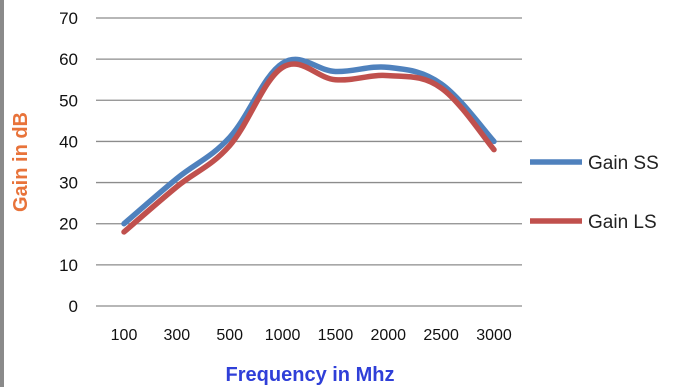 The height and width of the screenshot is (387, 683). Describe the element at coordinates (68, 183) in the screenshot. I see `y-tick-label: 30` at that location.